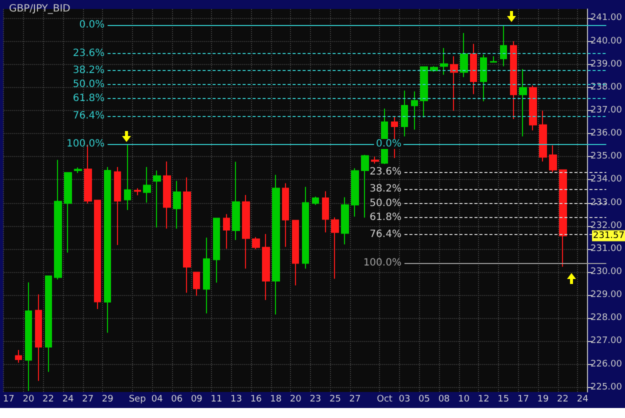  I want to click on x-tick-label: 16, so click(256, 399).